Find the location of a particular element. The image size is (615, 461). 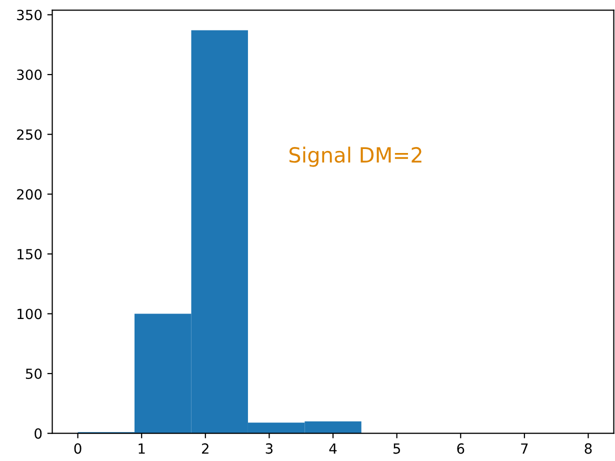

x-tick-label: 1 is located at coordinates (141, 448).